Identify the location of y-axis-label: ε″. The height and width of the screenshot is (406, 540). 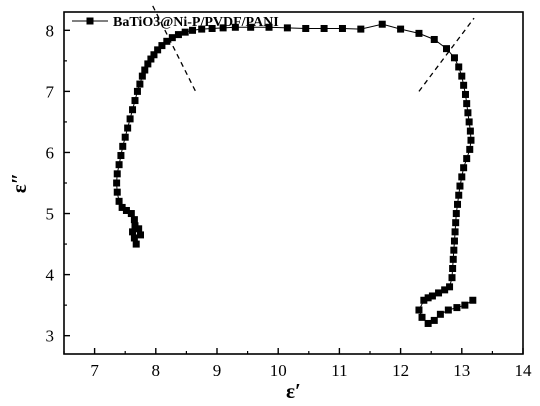
(19, 183).